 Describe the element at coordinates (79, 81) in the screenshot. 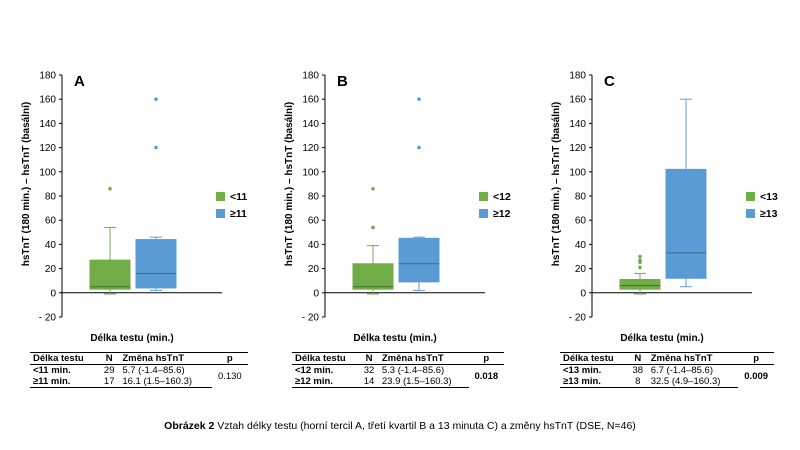

I see `panel-label: A` at that location.